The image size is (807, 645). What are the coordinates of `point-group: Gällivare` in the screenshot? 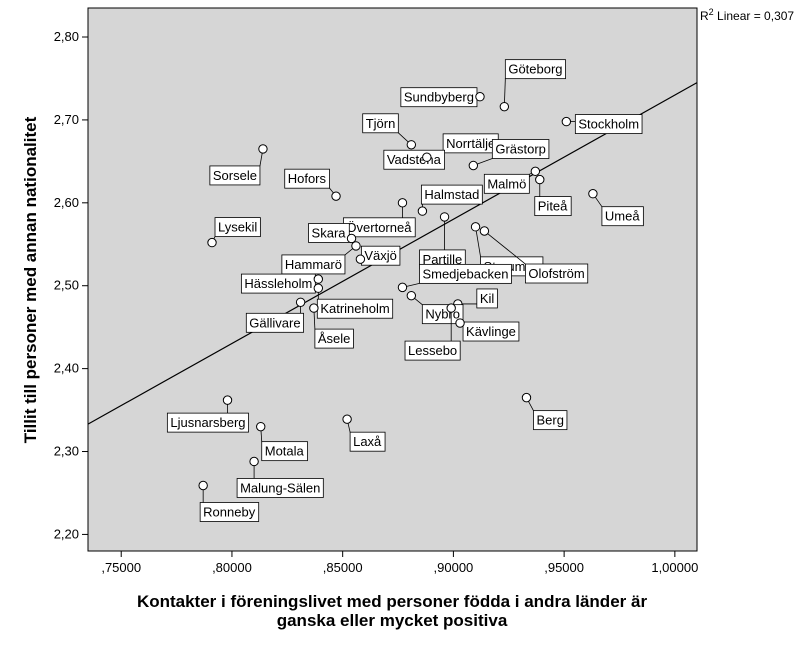 It's located at (275, 315).